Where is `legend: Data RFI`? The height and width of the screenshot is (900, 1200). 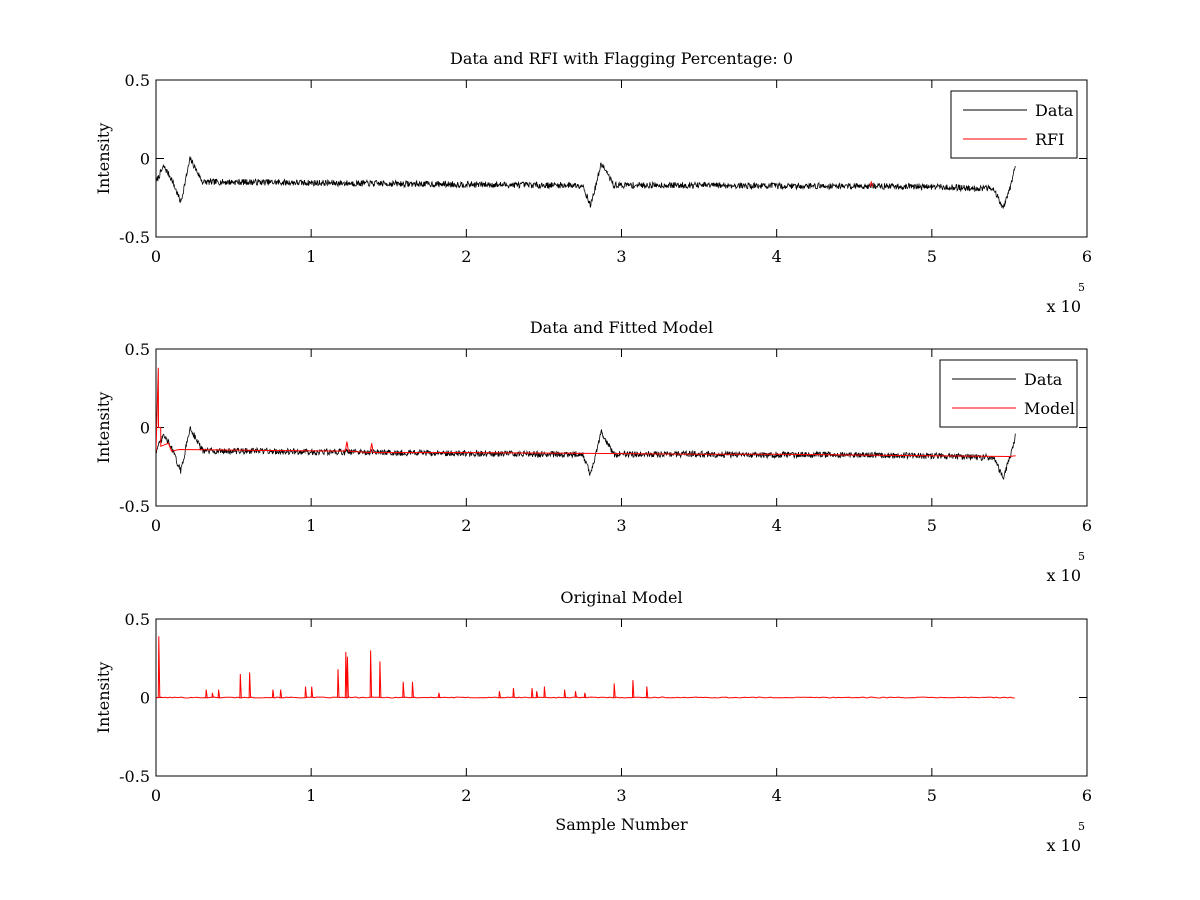 legend: Data RFI is located at coordinates (1014, 124).